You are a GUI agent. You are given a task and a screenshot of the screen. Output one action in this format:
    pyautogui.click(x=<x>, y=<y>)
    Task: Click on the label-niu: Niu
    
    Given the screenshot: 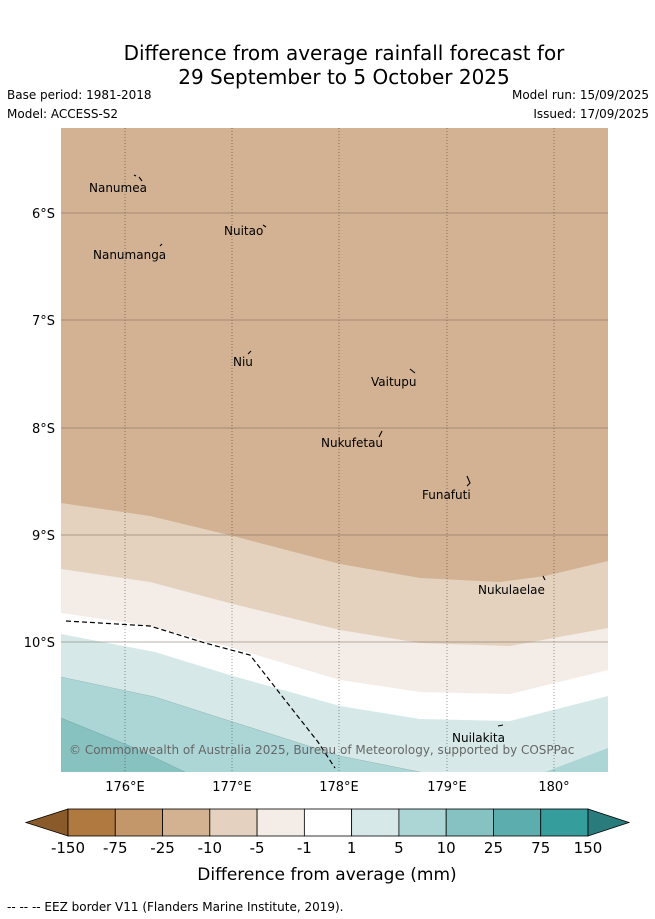 What is the action you would take?
    pyautogui.click(x=243, y=362)
    